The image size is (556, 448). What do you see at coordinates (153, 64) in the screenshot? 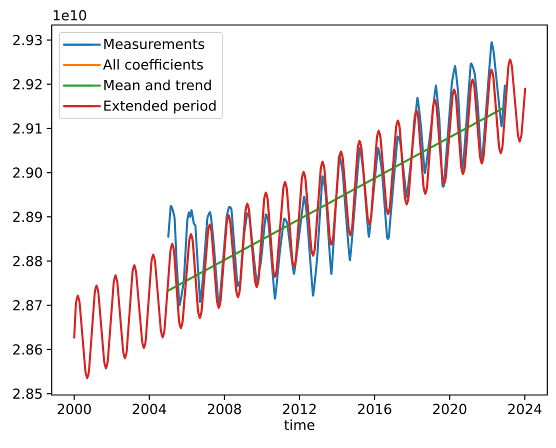
I see `legend-label: All coefficients` at bounding box center [153, 64].